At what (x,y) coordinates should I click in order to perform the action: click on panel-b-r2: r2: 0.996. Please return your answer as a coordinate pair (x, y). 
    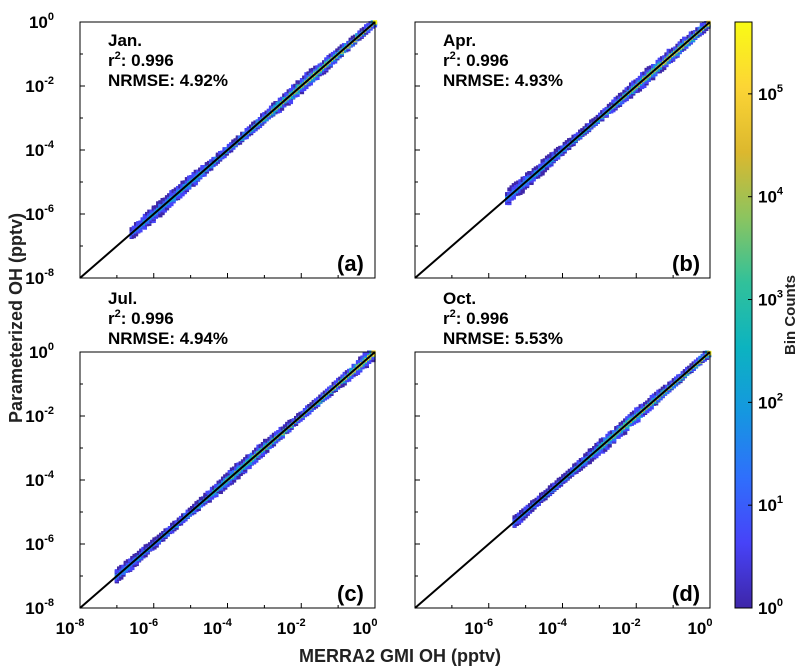
    Looking at the image, I should click on (476, 60).